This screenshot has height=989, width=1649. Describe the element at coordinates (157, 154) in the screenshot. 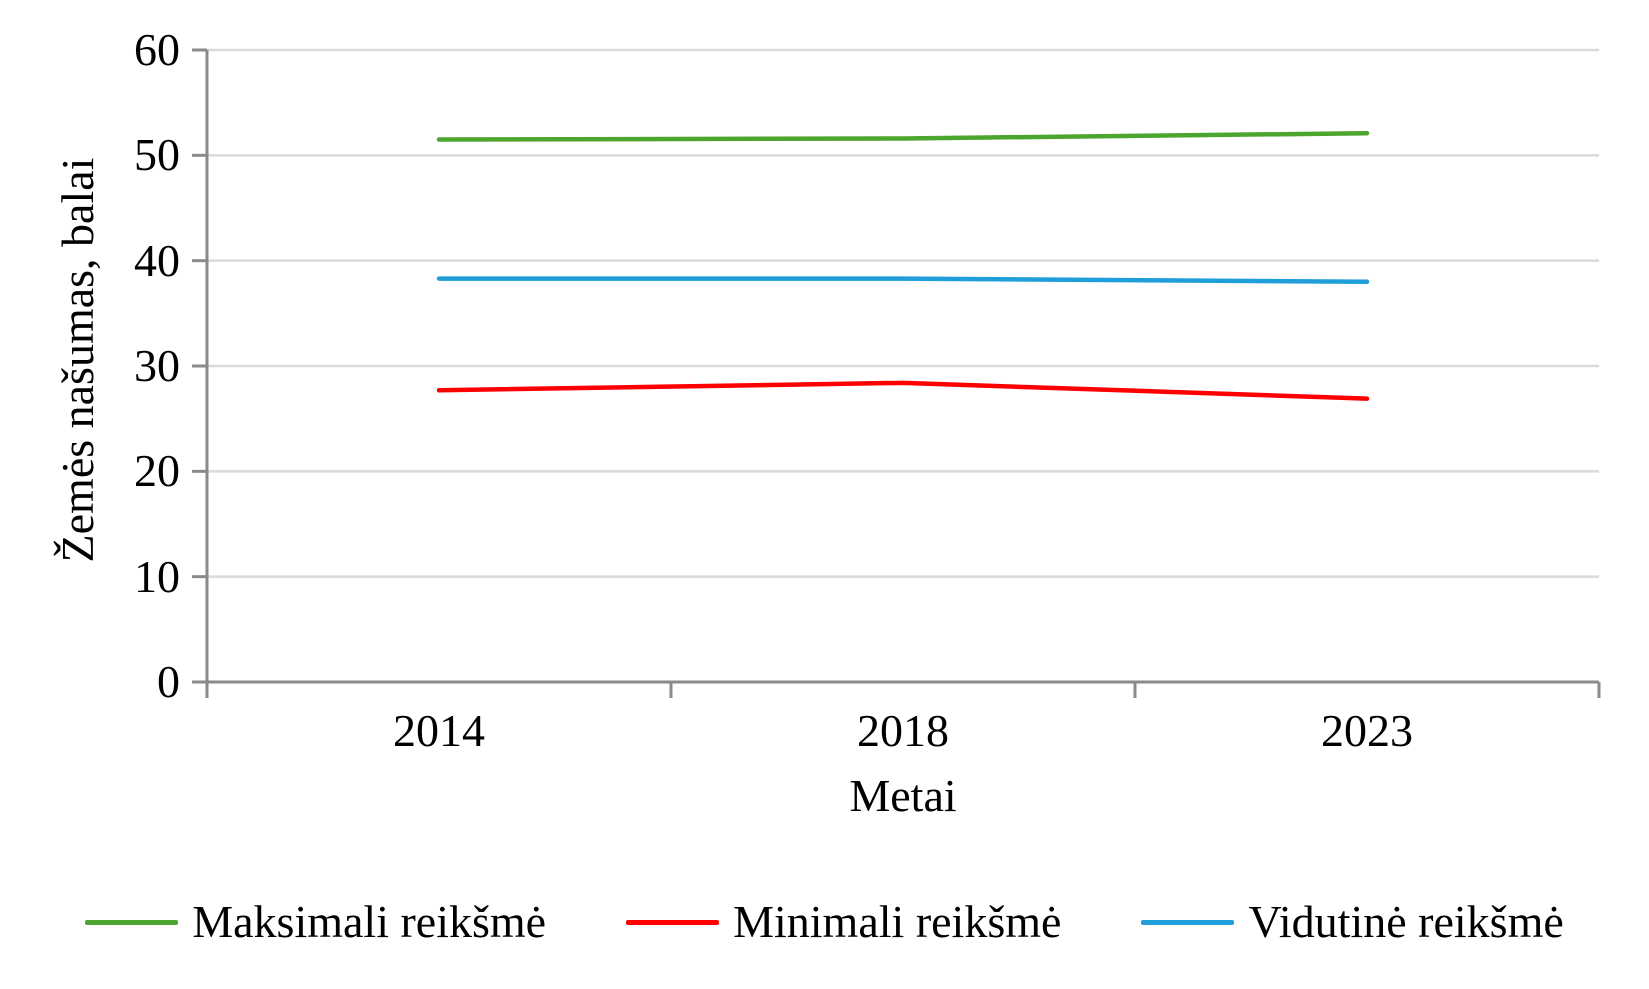

I see `y-tick-label-50: 50` at that location.